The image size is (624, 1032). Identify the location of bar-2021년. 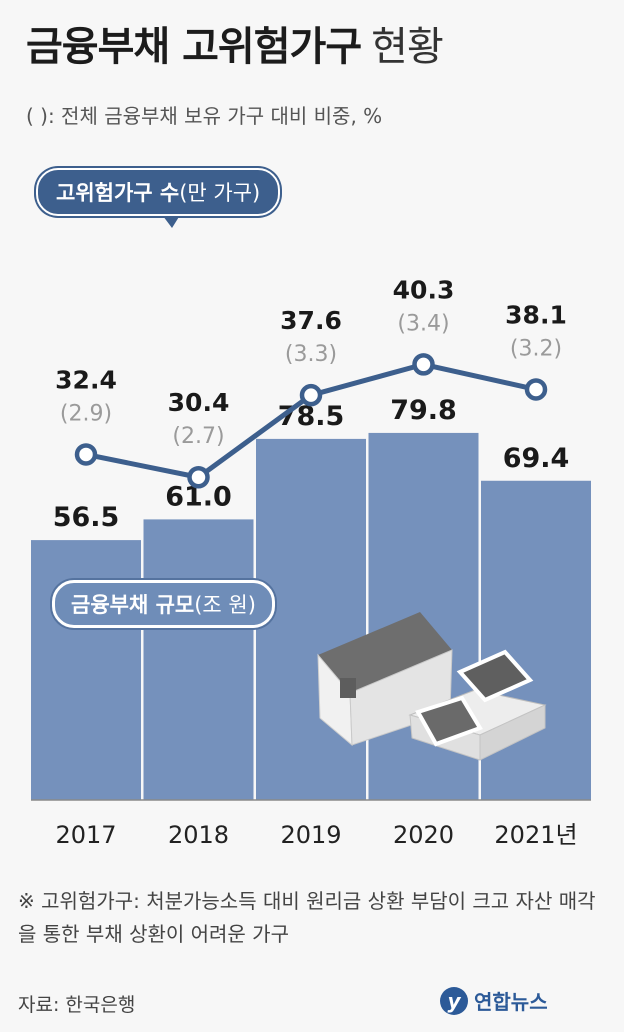
(536, 640).